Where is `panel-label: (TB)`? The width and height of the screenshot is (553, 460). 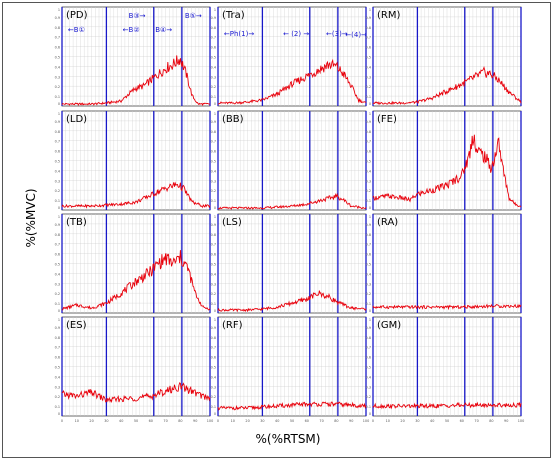
panel-label: (TB) is located at coordinates (76, 222).